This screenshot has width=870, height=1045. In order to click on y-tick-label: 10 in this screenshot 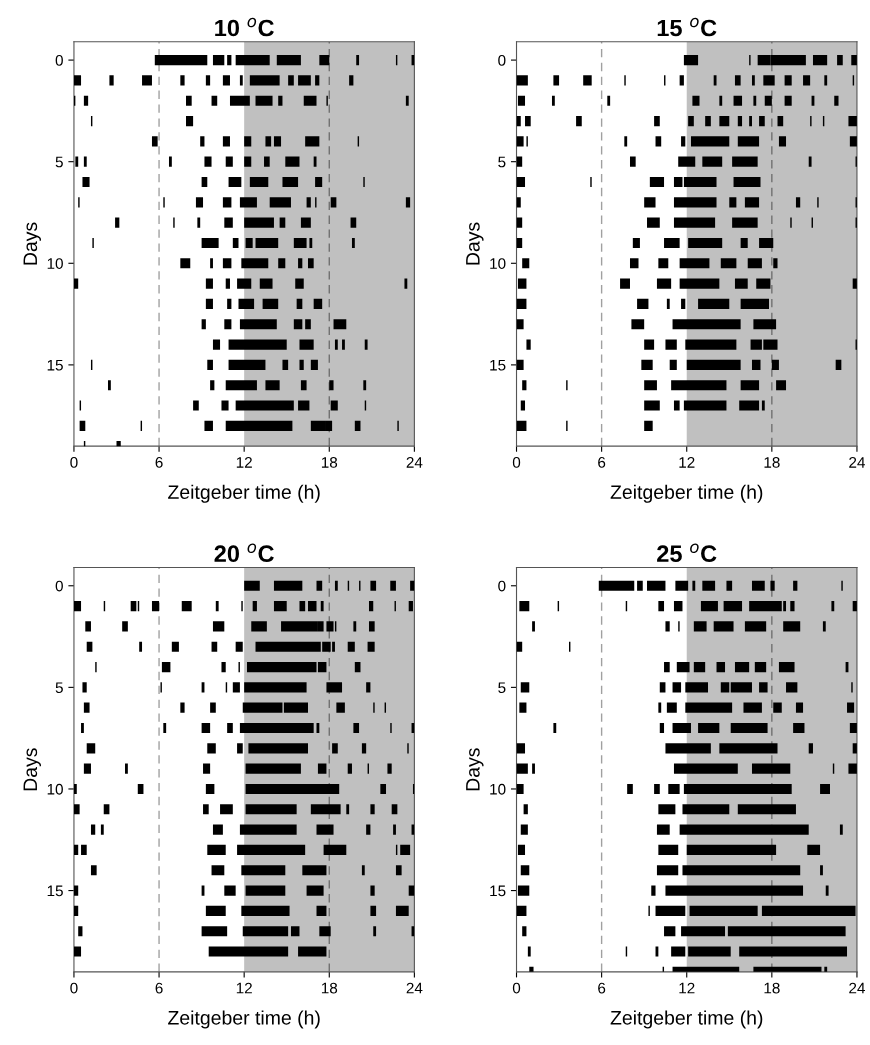, I will do `click(498, 789)`.